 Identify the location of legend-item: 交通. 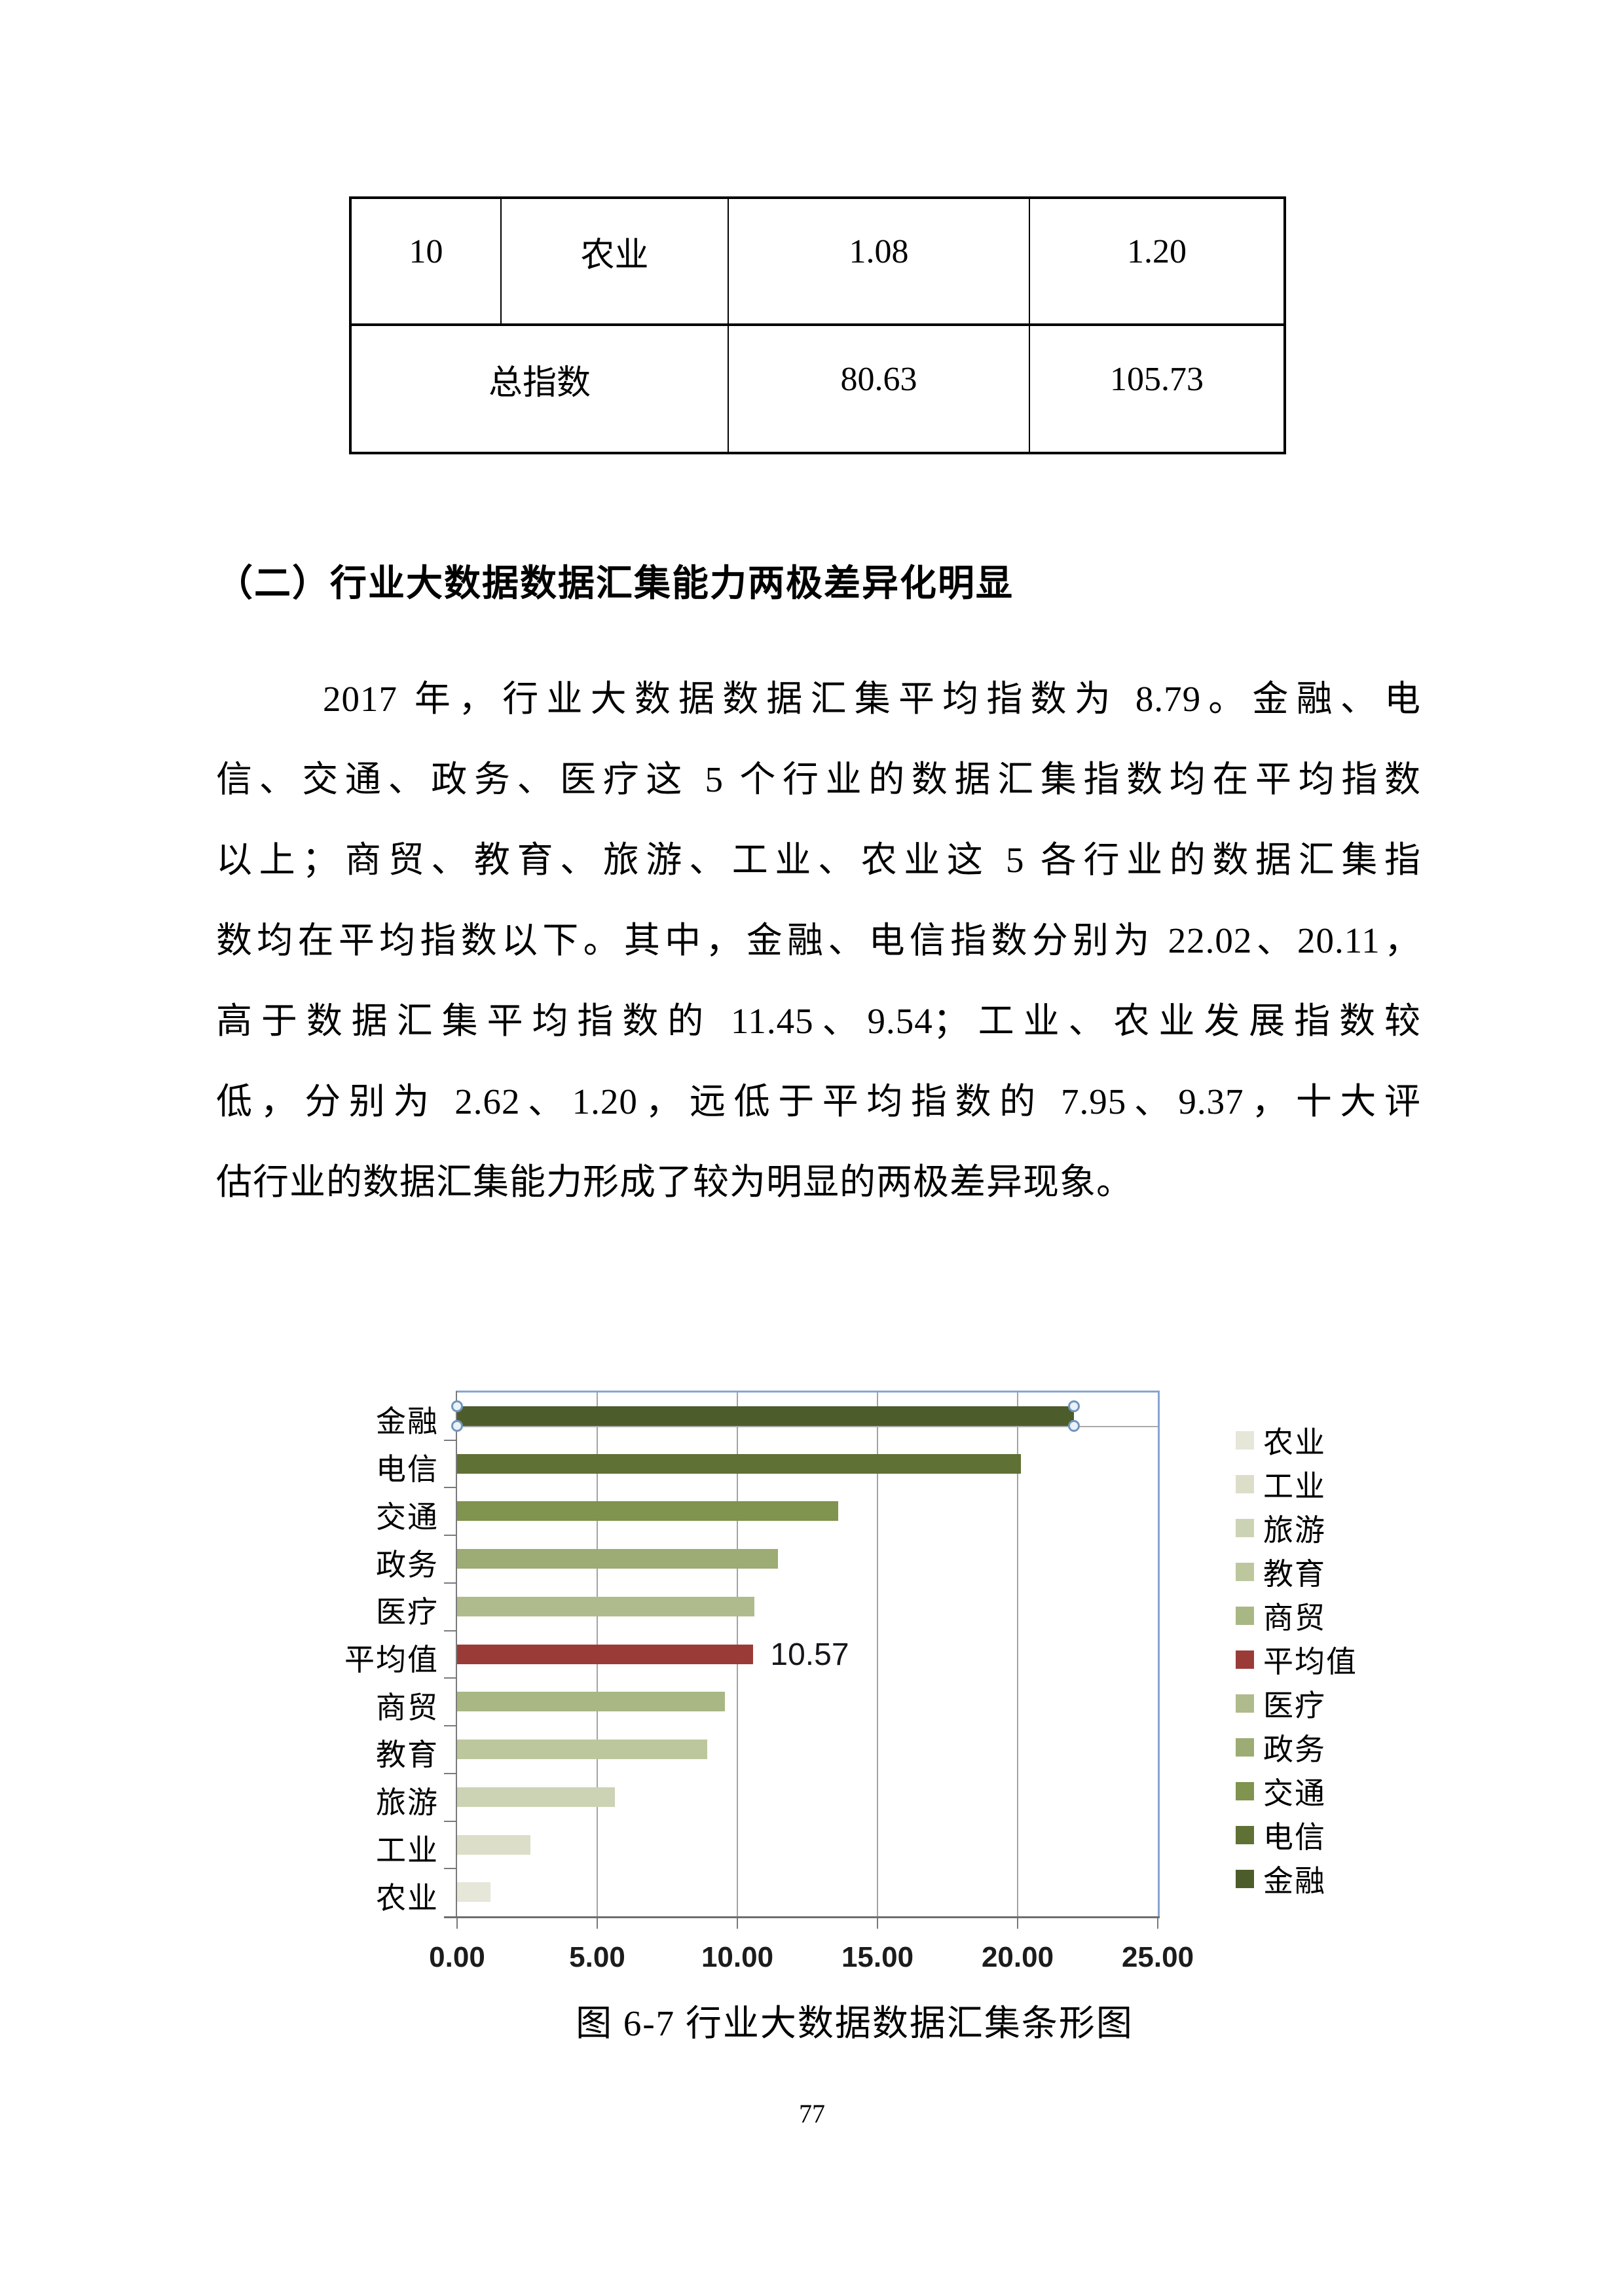
(1281, 1791).